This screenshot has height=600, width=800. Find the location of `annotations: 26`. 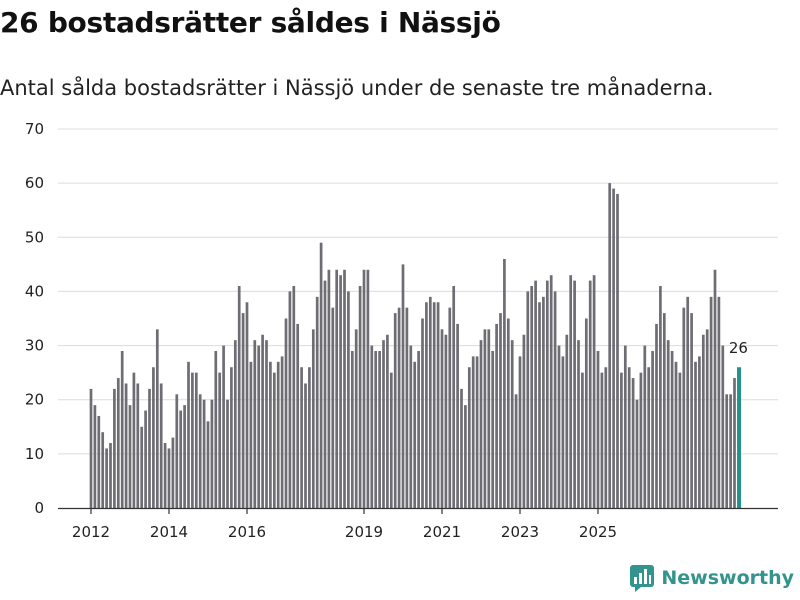

annotations: 26 is located at coordinates (738, 348).